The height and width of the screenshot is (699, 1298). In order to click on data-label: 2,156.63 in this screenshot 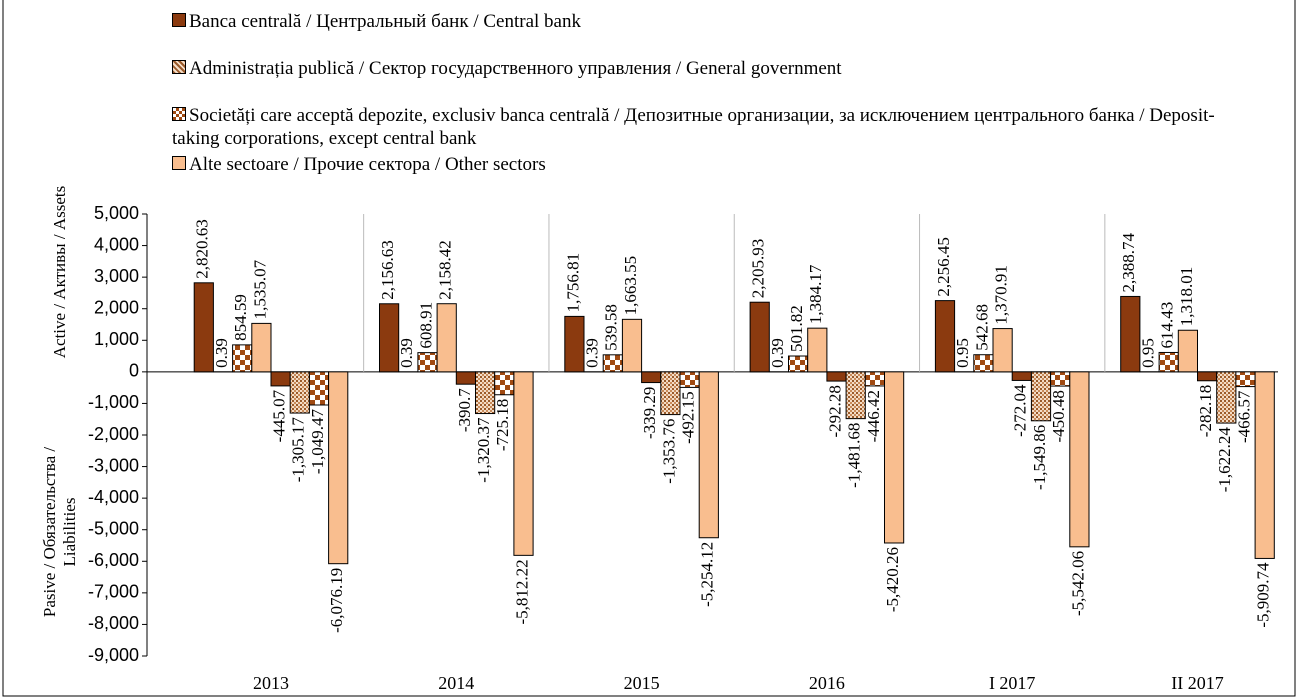, I will do `click(387, 270)`.